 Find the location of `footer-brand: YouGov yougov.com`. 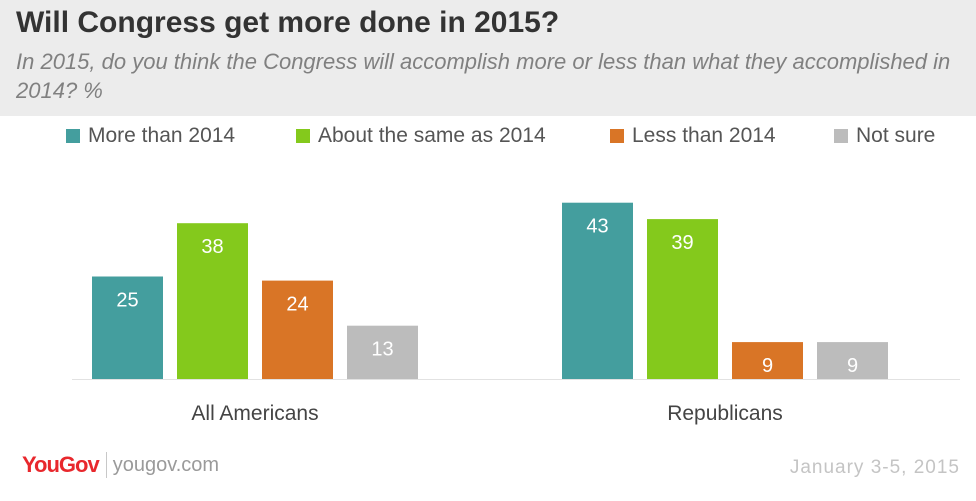

footer-brand: YouGov yougov.com is located at coordinates (120, 465).